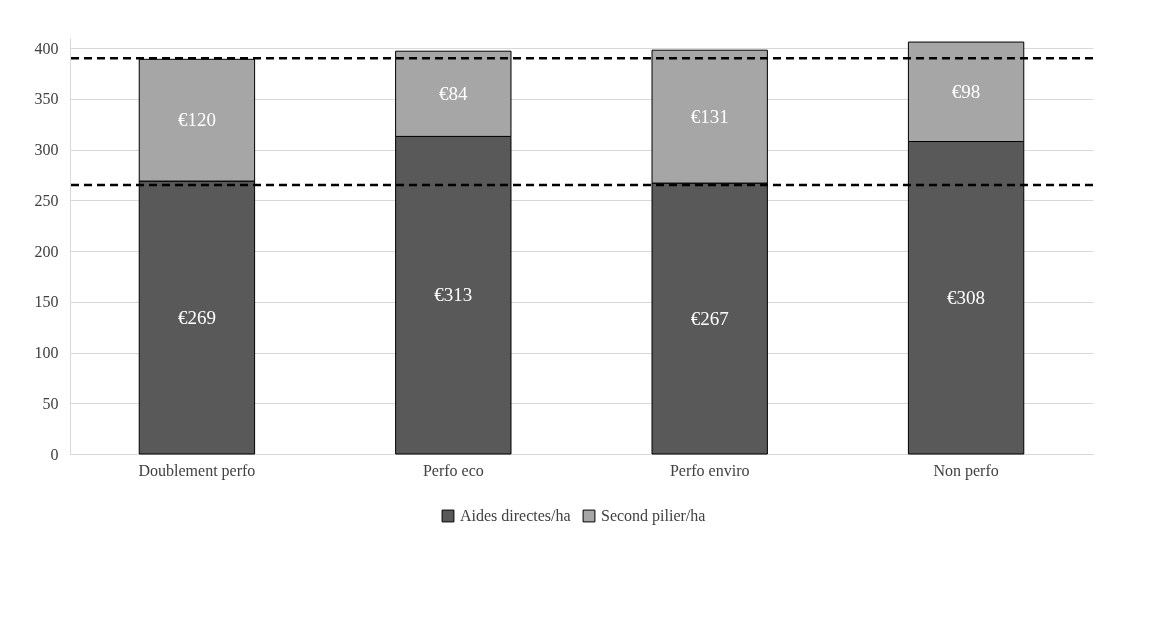 This screenshot has width=1153, height=630. Describe the element at coordinates (46, 353) in the screenshot. I see `y-tick-label: 100` at that location.